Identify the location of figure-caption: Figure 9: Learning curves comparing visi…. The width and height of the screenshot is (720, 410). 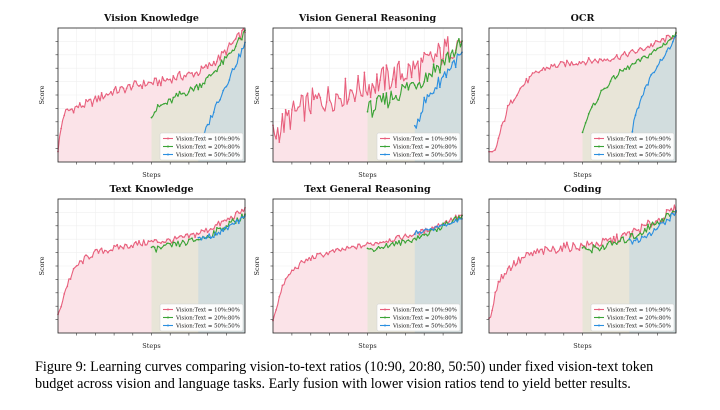
(344, 375).